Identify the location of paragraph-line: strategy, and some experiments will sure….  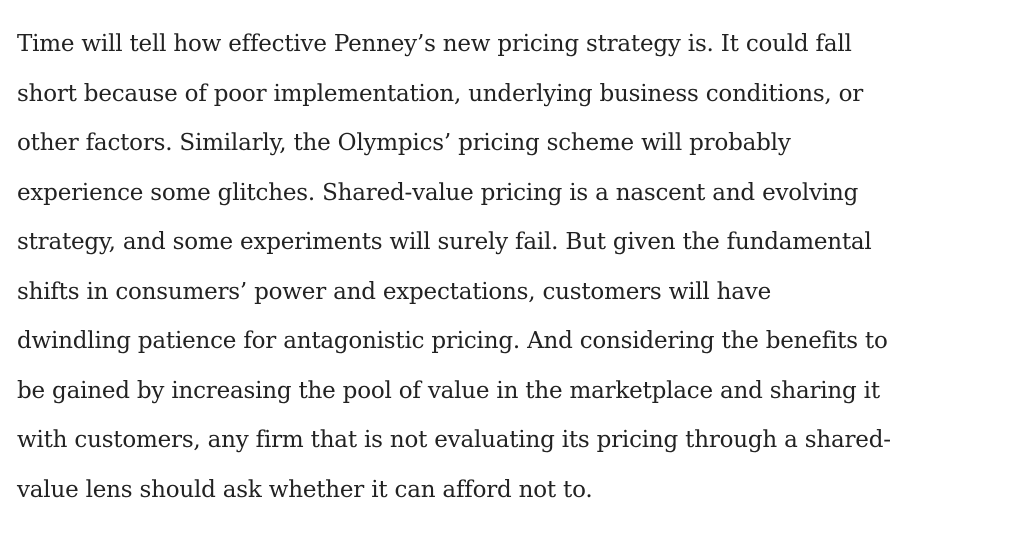
(444, 242).